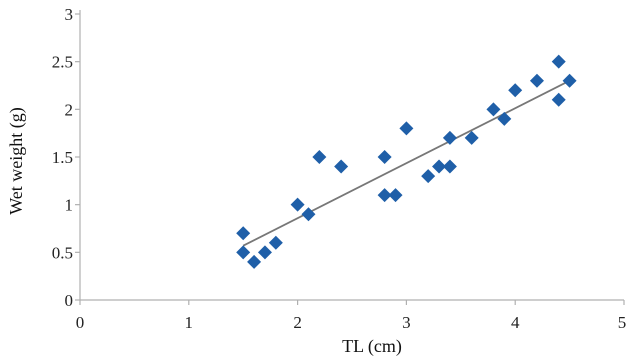 This screenshot has height=358, width=628. I want to click on x-tick-label: 0, so click(80, 322).